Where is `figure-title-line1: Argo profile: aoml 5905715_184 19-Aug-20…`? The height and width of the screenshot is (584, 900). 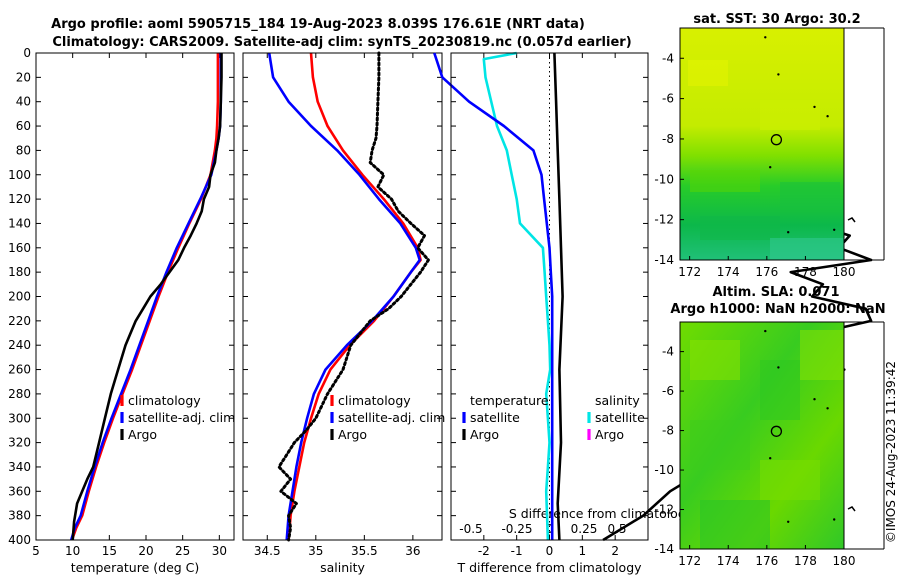
figure-title-line1: Argo profile: aoml 5905715_184 19-Aug-20… is located at coordinates (318, 24).